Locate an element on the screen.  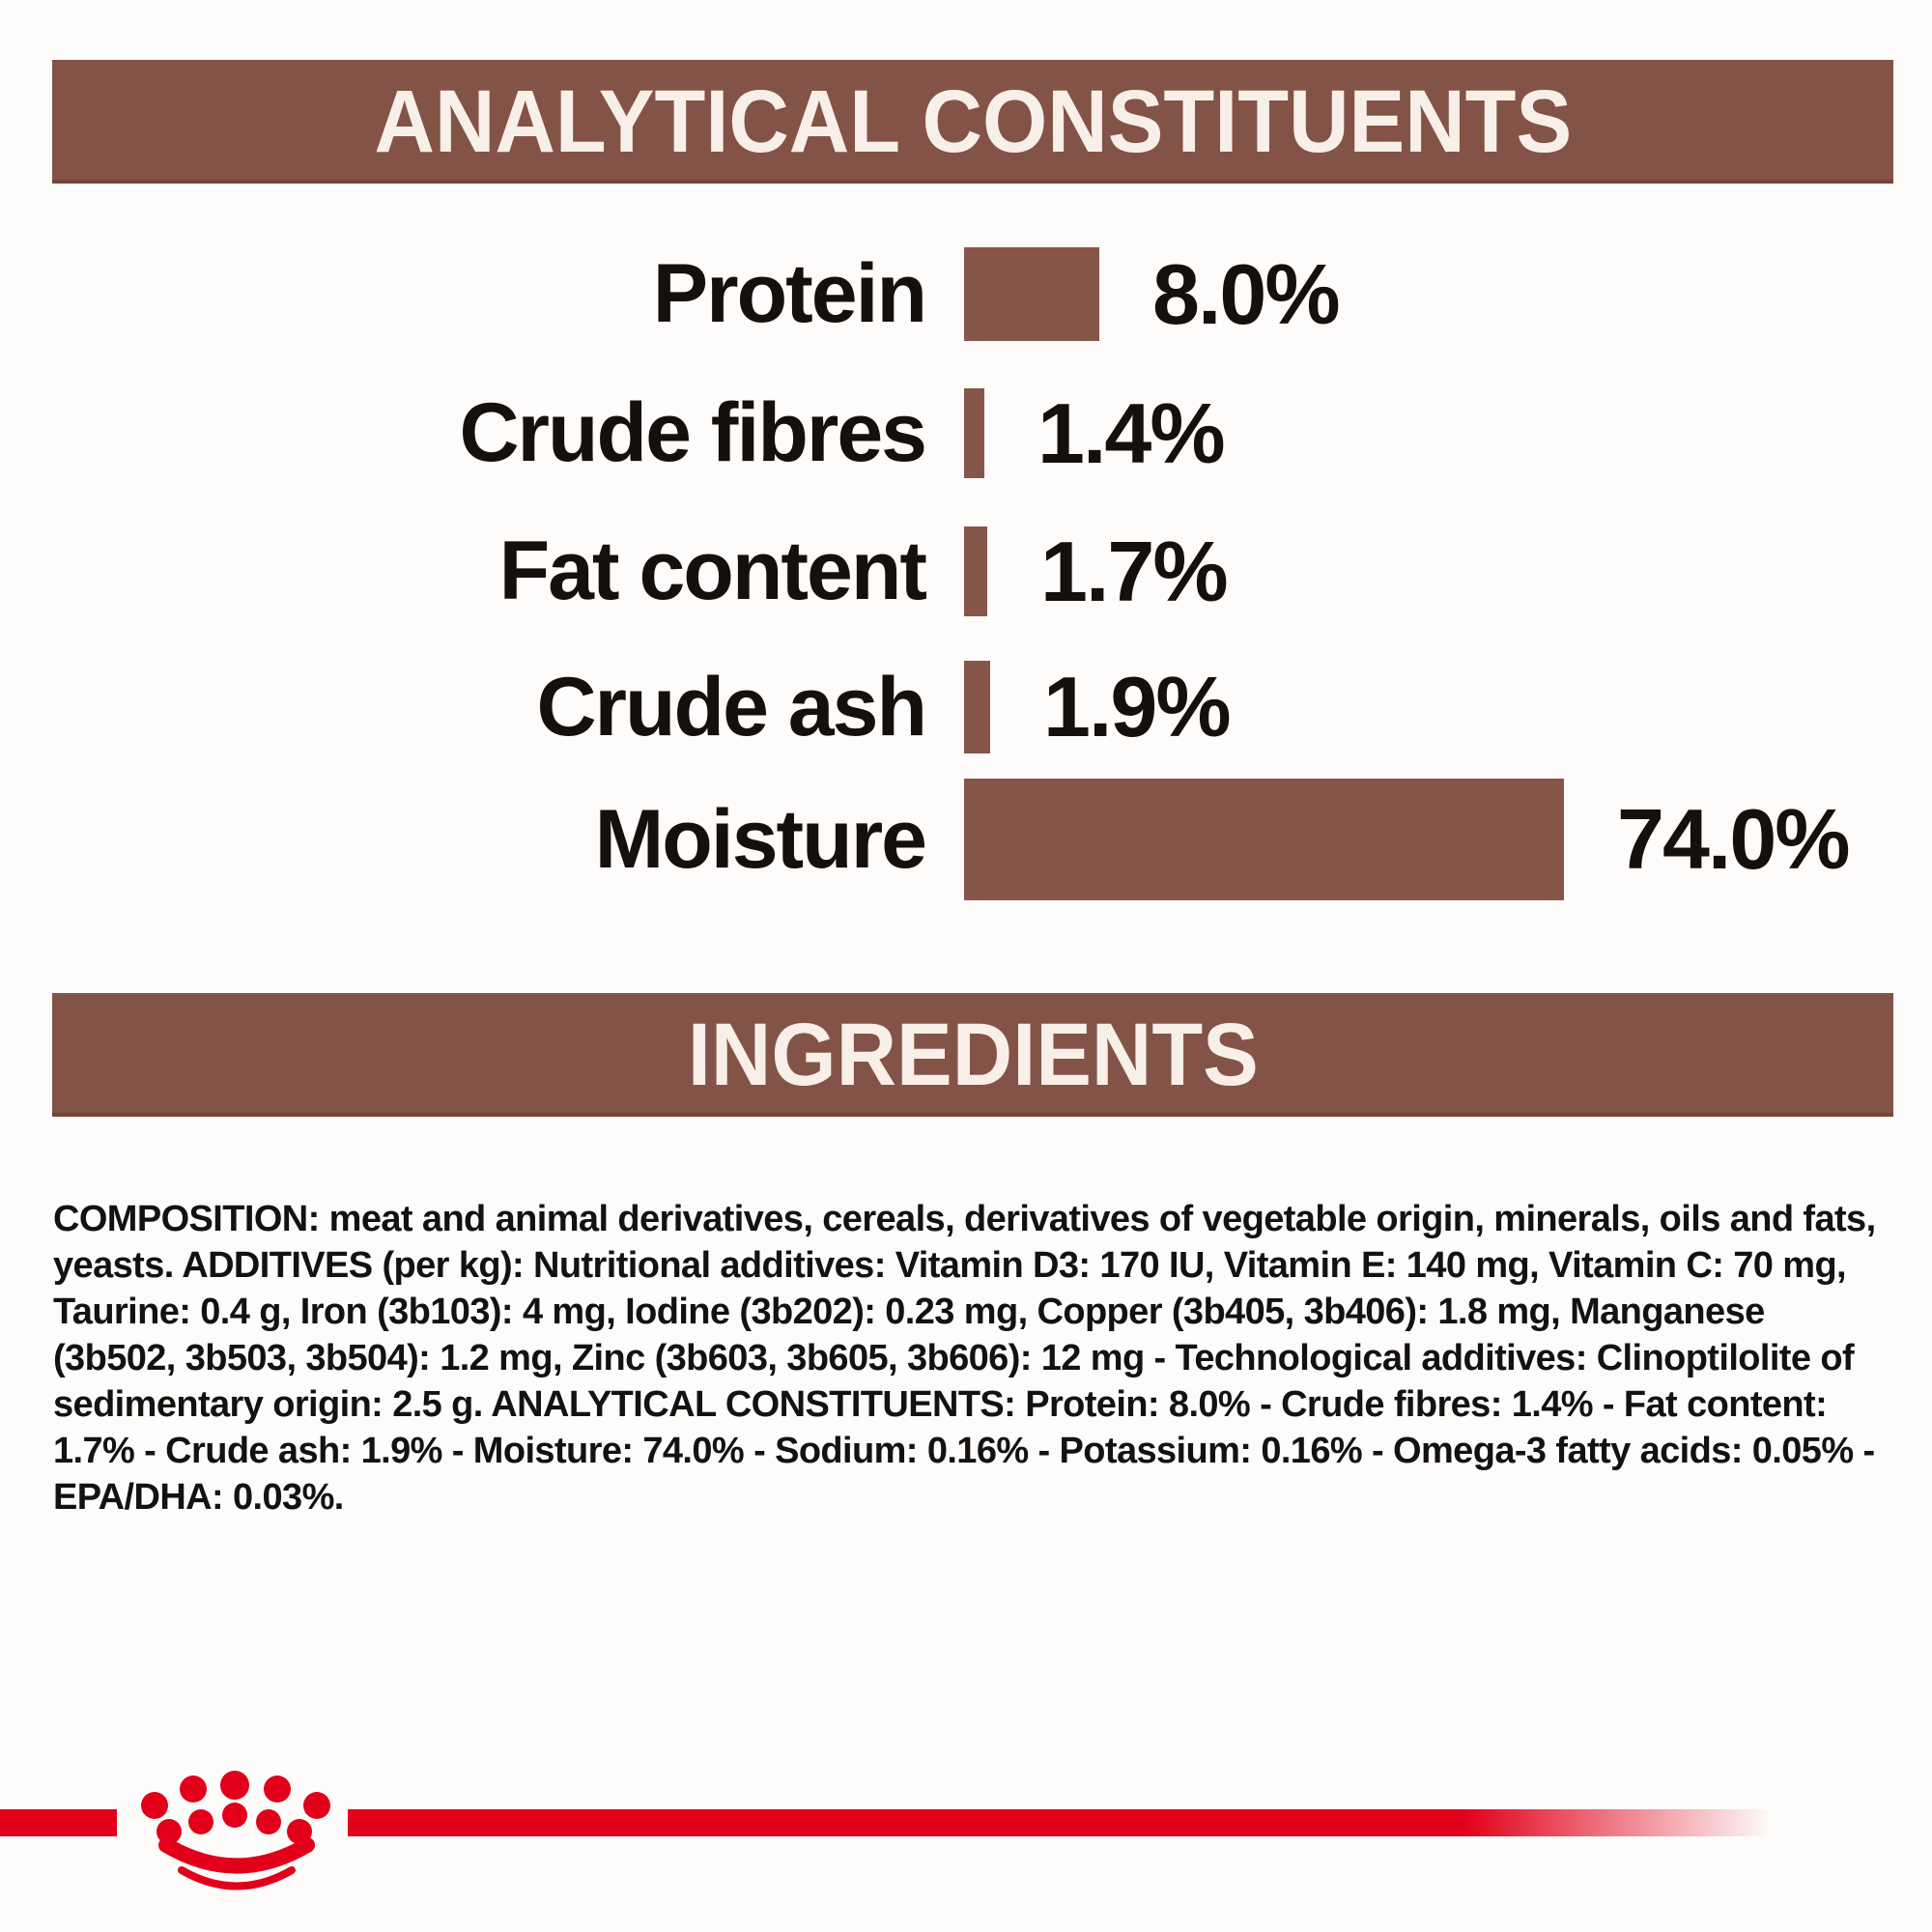
chart-row-moisture: Moisture 74.0% is located at coordinates (966, 839).